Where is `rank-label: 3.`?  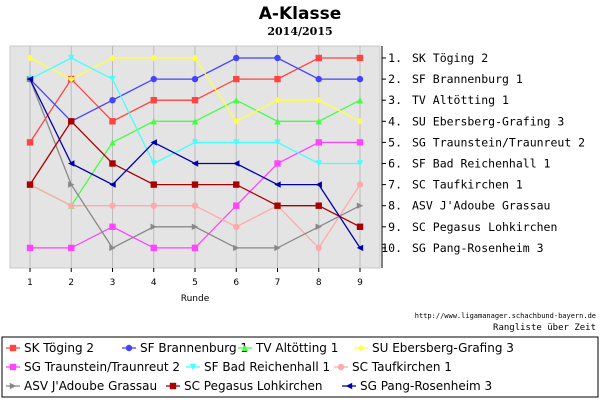
rank-label: 3. is located at coordinates (395, 100).